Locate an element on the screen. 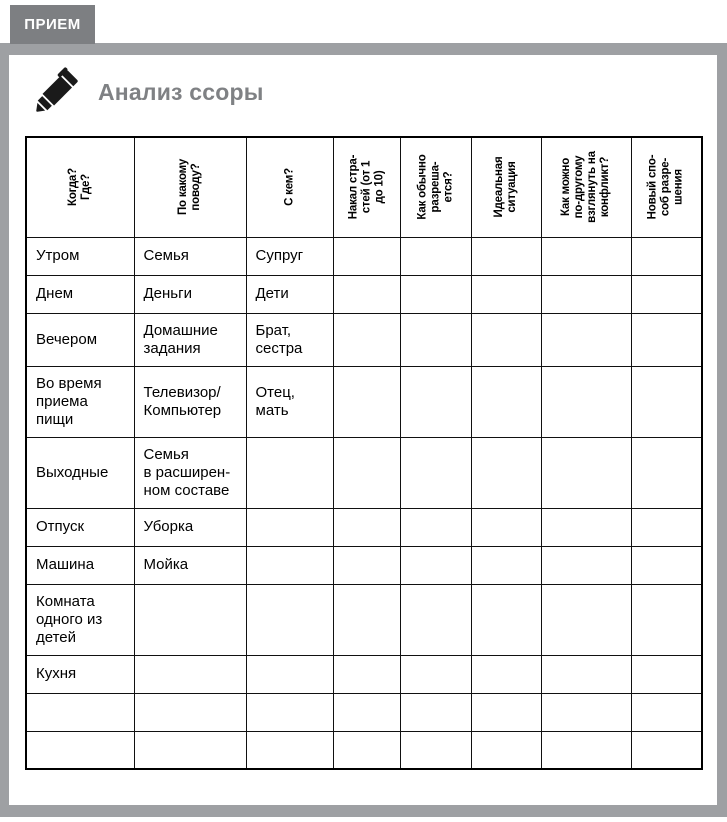  table-row: Вечером Домашние задания Брат, сестра is located at coordinates (364, 339).